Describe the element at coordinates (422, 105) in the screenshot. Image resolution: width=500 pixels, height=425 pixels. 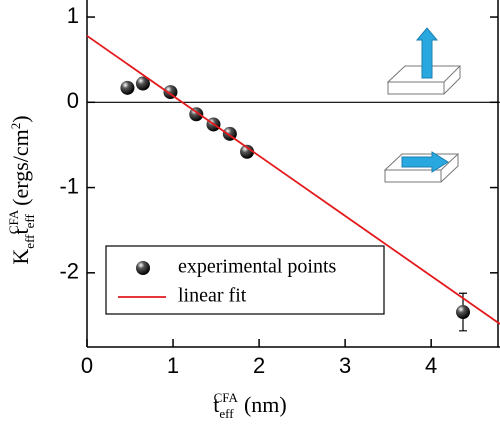
I see `inset-icons` at that location.